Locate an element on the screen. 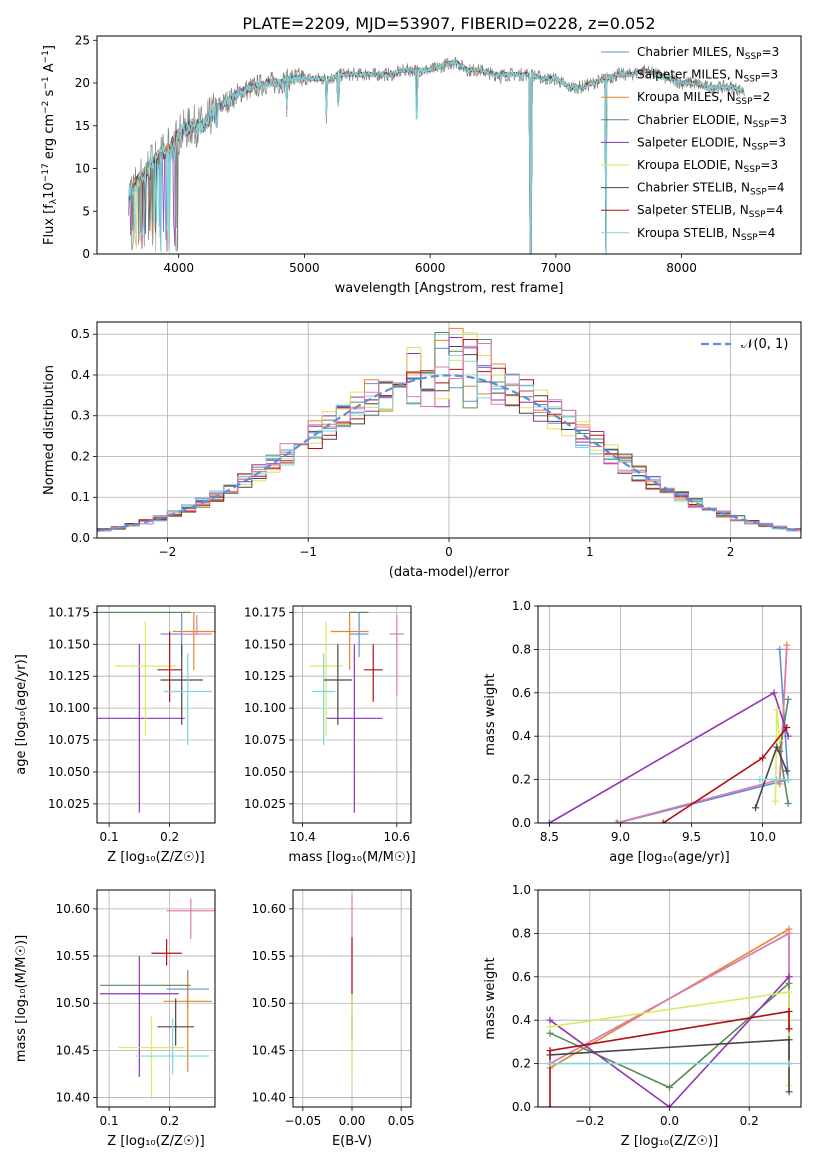 This screenshot has width=819, height=1170. y-tick-label: 10.45 is located at coordinates (73, 1050).